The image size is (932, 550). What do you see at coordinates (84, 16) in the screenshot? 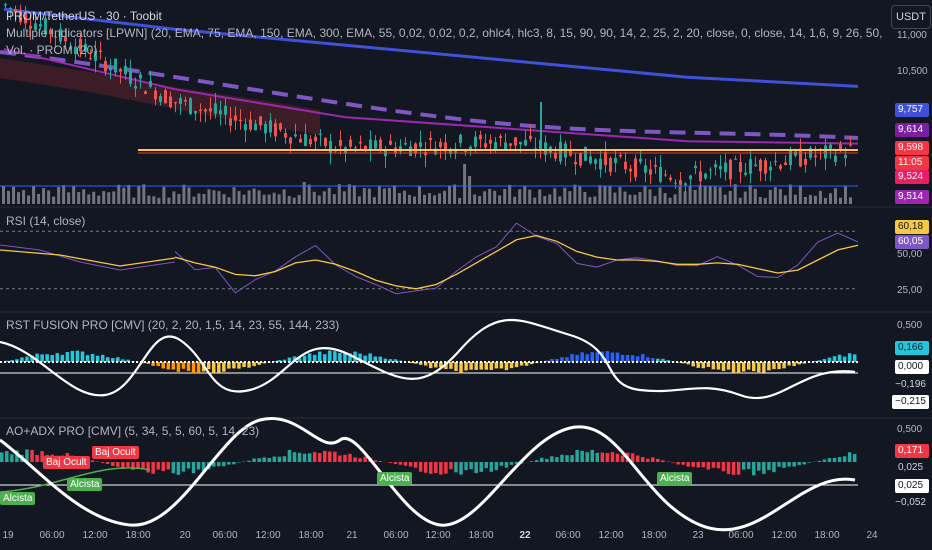
I see `symbol-title: PROM/TetherUS · 30 · Toobit` at bounding box center [84, 16].